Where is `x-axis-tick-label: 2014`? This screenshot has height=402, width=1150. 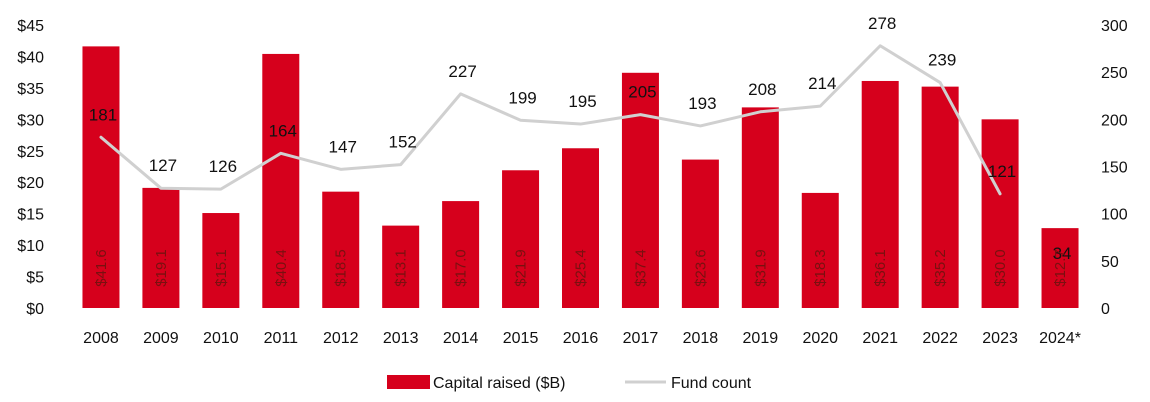
x-axis-tick-label: 2014 is located at coordinates (461, 338).